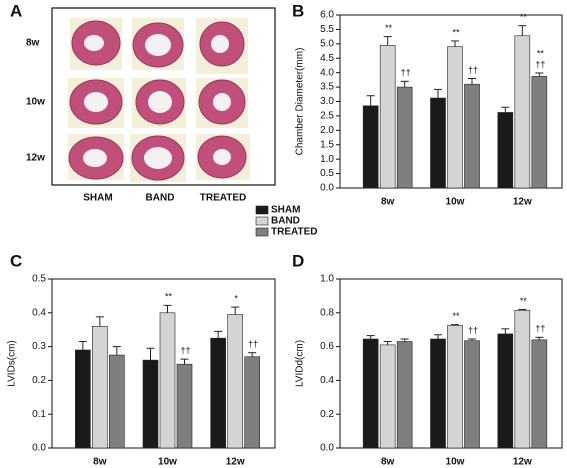 Image resolution: width=567 pixels, height=468 pixels. I want to click on y-tick-label: 0.0, so click(327, 448).